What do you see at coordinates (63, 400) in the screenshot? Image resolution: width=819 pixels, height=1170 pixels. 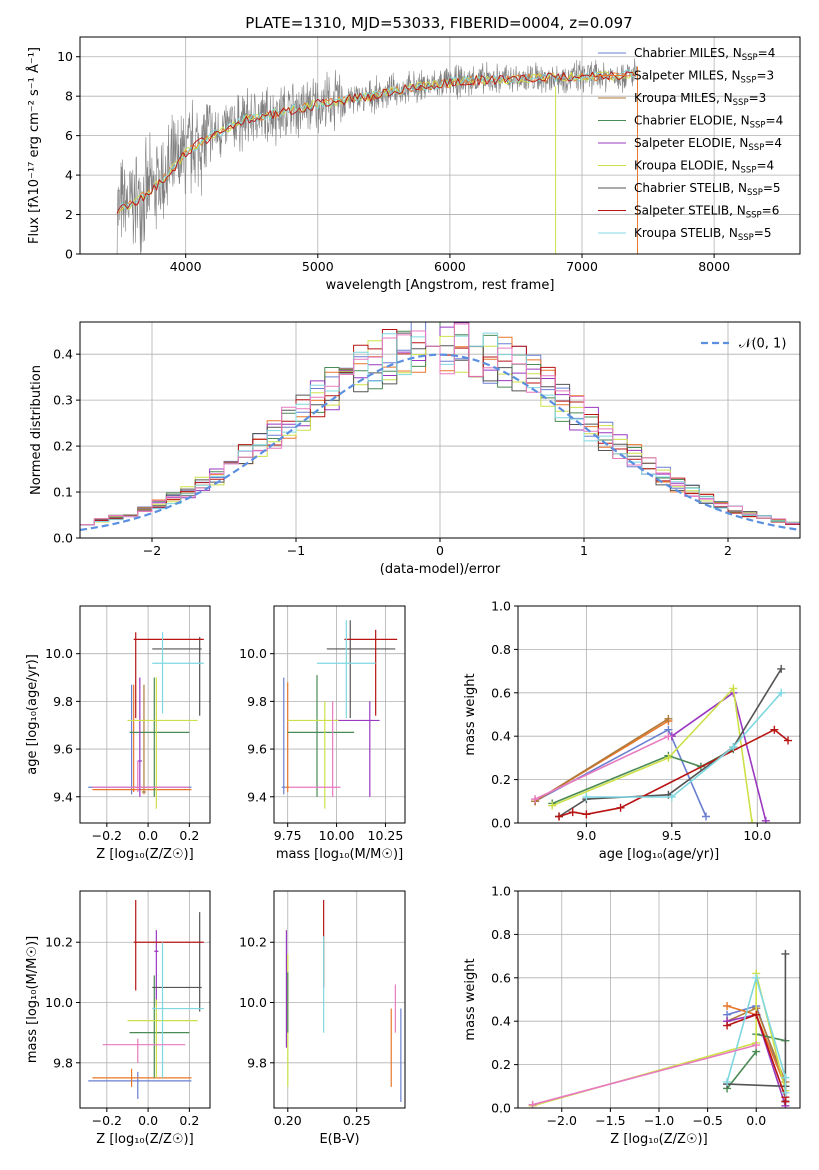 I see `y-tick-label: 0.3` at bounding box center [63, 400].